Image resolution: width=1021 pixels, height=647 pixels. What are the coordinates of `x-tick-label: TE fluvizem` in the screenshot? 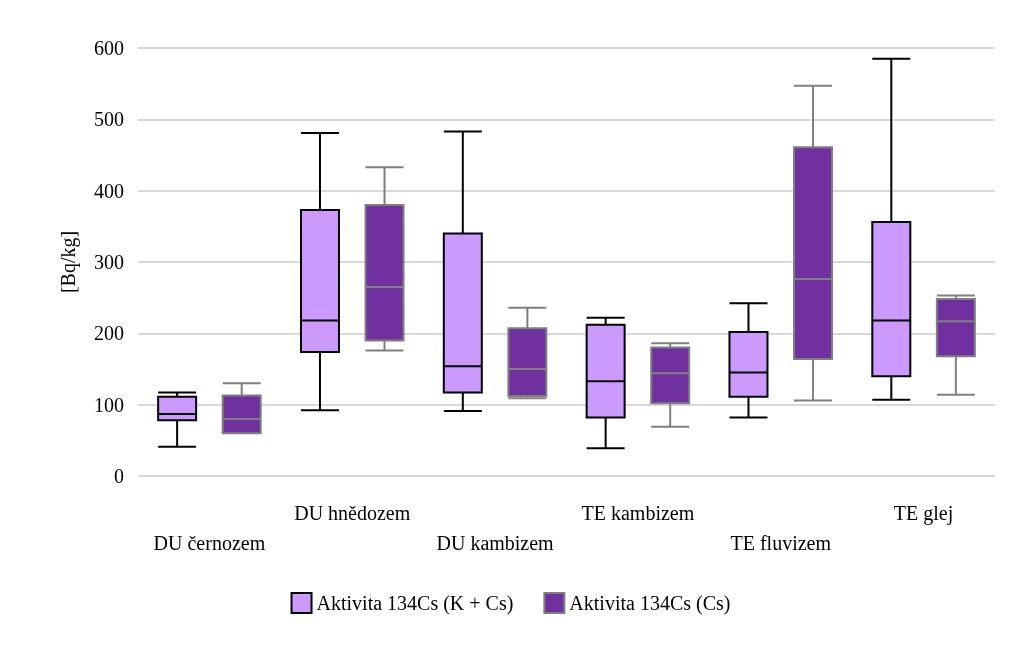 It's located at (781, 543).